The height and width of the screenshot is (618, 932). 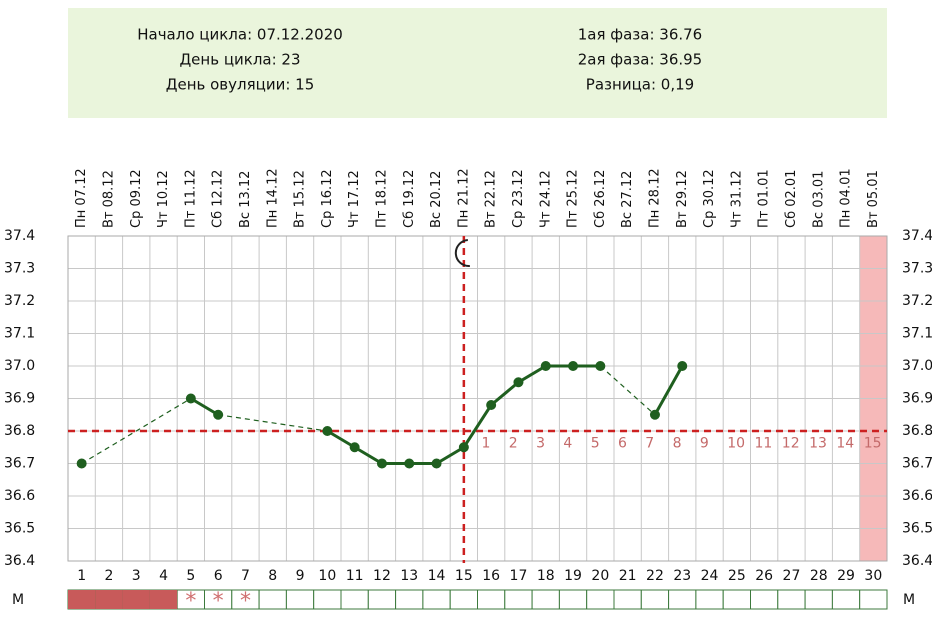 What do you see at coordinates (462, 253) in the screenshot?
I see `moon-icon` at bounding box center [462, 253].